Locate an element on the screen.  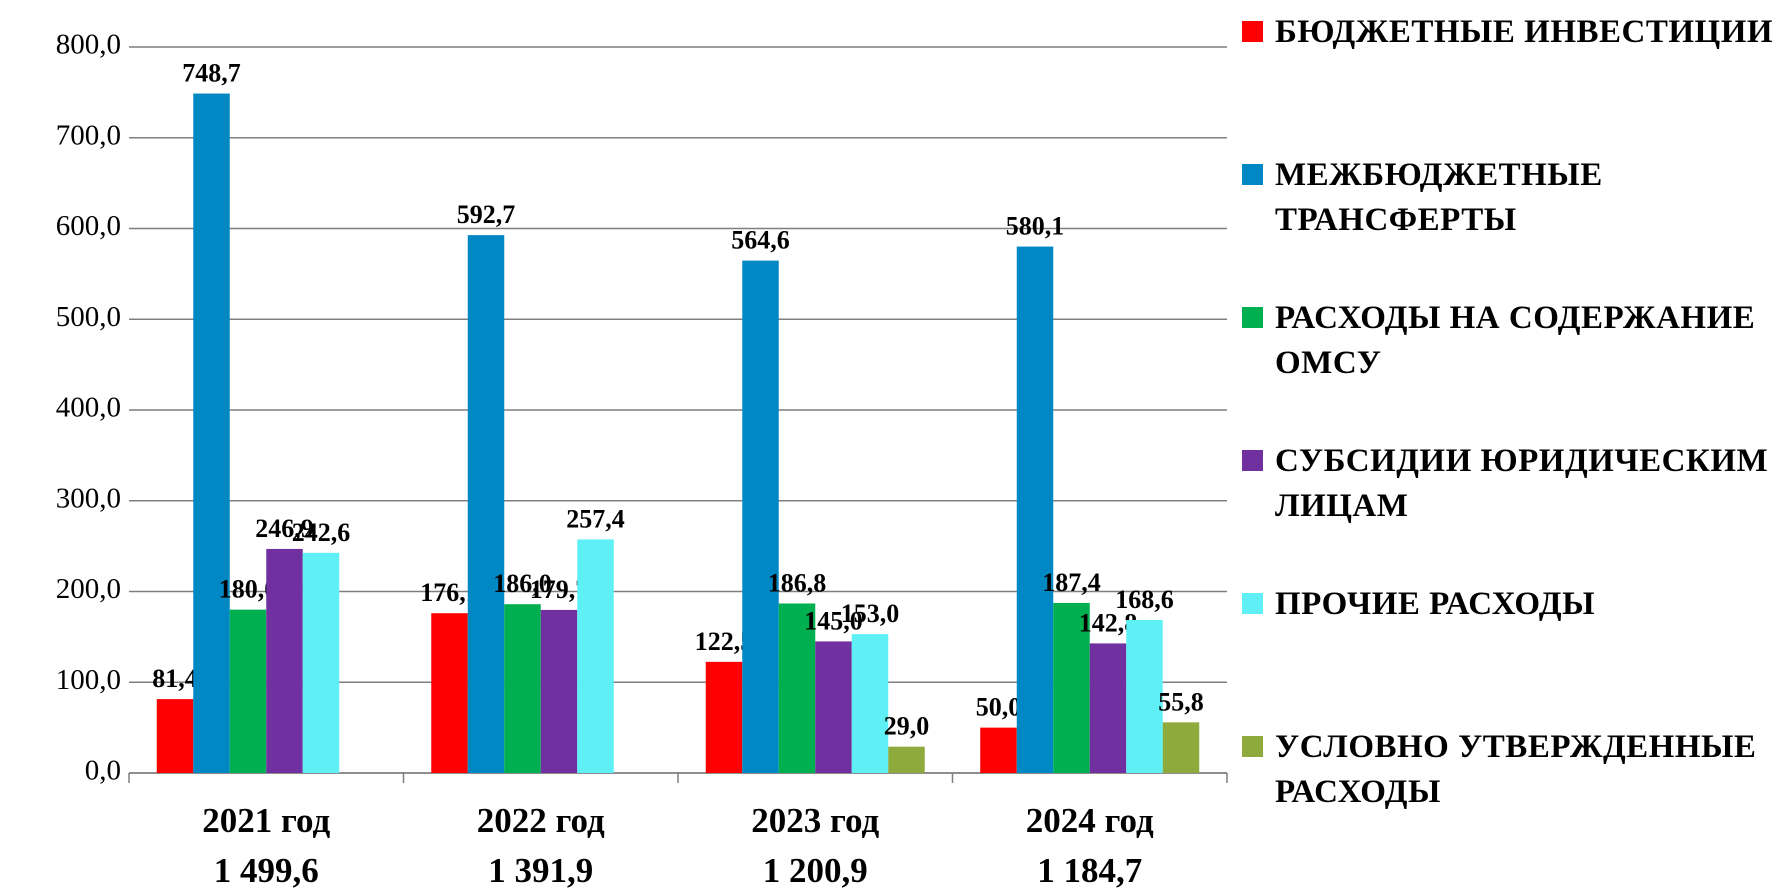
legend-item: СУБСИДИИ ЮРИДИЧЕСКИМ ЛИЦАМ is located at coordinates (1515, 484).